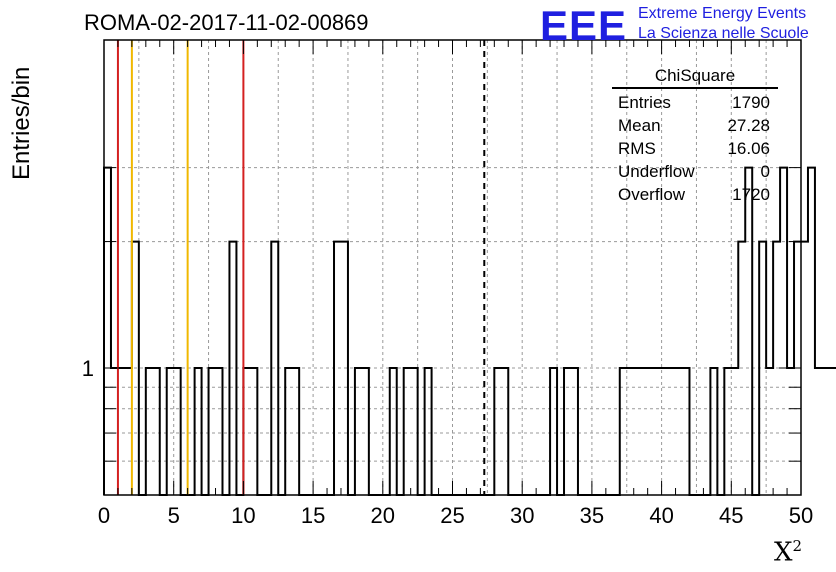 The height and width of the screenshot is (572, 836). What do you see at coordinates (694, 125) in the screenshot?
I see `stats-row-mean: Mean 27.28` at bounding box center [694, 125].